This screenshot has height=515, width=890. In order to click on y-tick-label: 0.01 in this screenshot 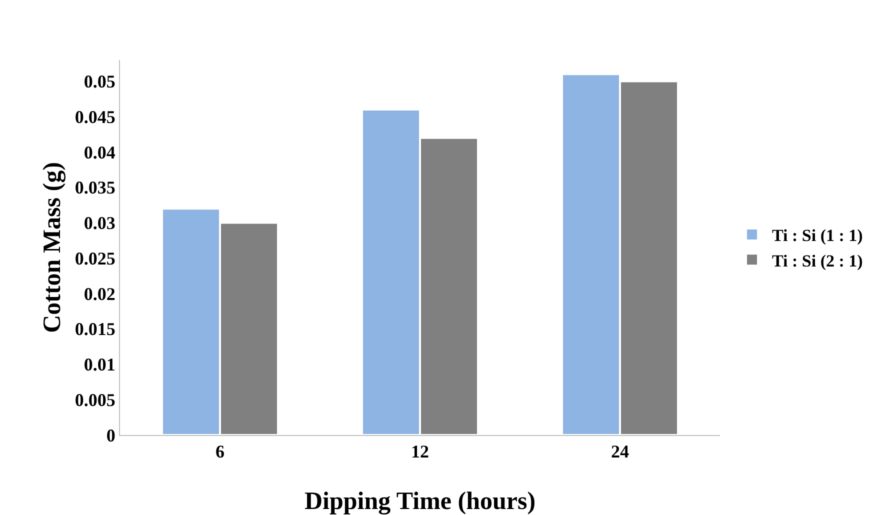, I will do `click(100, 364)`.